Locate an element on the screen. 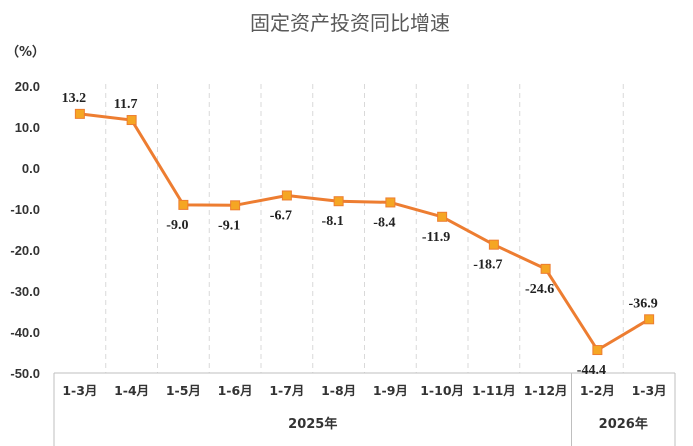 The image size is (693, 446). data-label: -8.4 is located at coordinates (384, 222).